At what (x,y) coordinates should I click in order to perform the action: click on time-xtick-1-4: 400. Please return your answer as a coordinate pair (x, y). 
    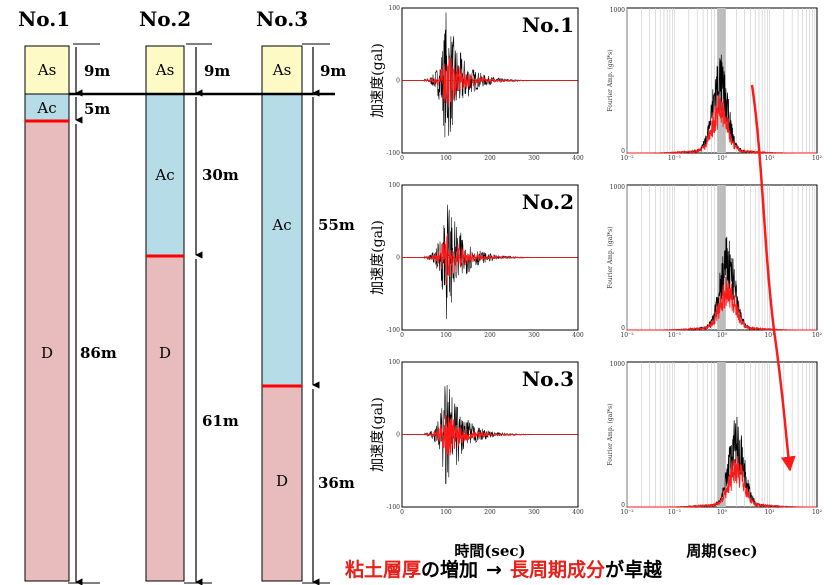
    Looking at the image, I should click on (578, 158).